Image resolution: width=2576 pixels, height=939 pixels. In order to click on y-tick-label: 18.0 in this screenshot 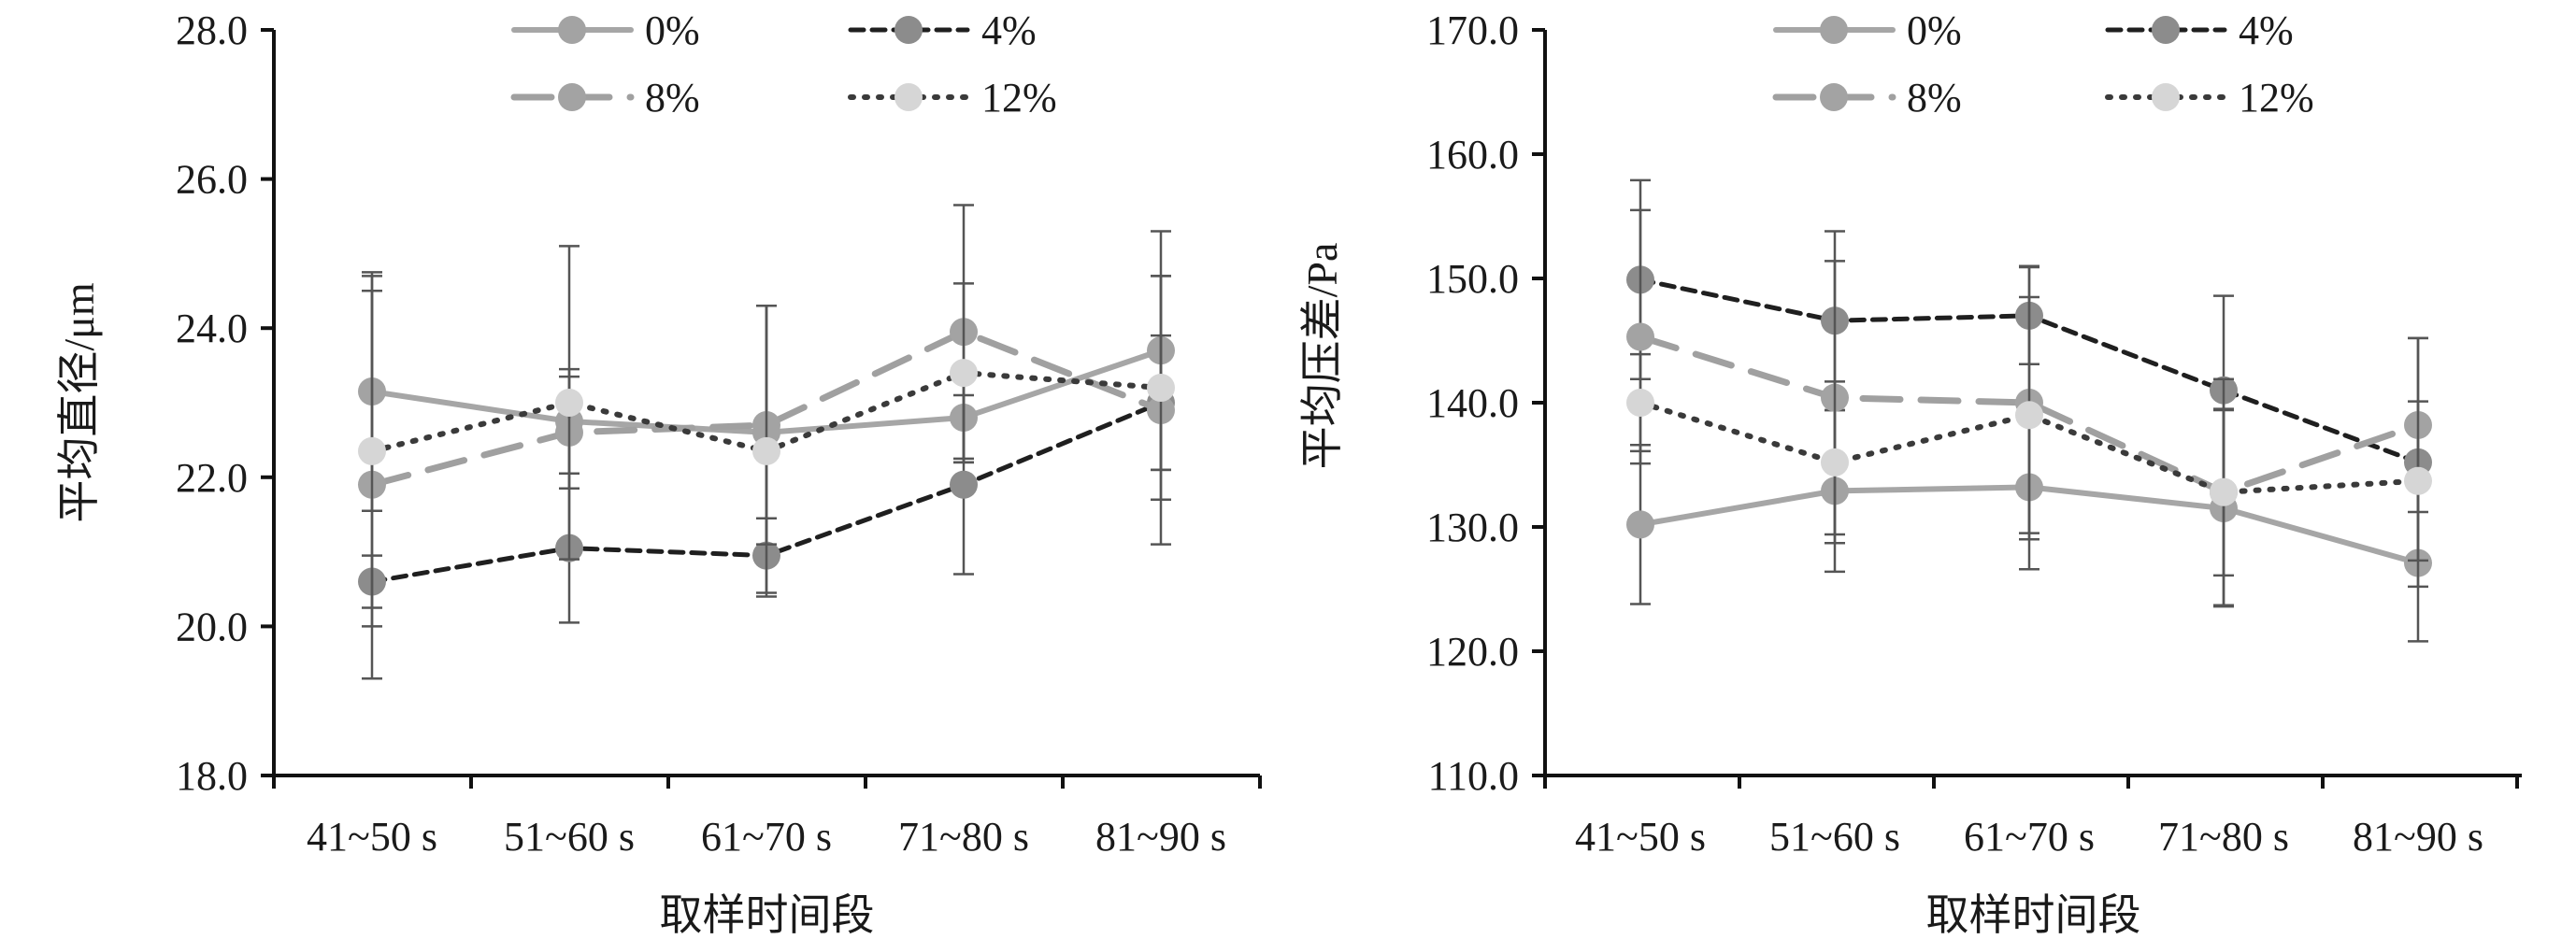, I will do `click(212, 776)`.